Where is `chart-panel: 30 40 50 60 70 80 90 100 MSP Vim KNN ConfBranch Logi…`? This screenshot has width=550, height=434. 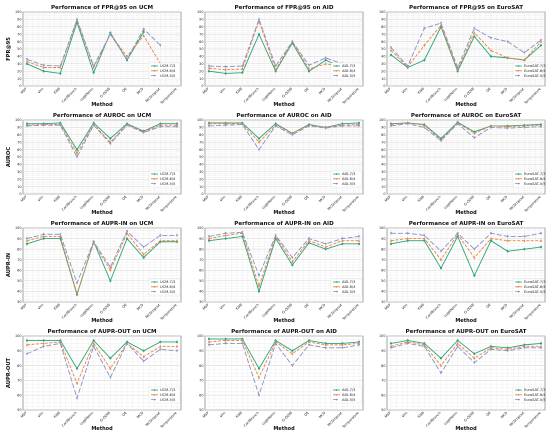 chart-panel: 30 40 50 60 70 80 90 100 MSP Vim KNN ConfBranch Logi… is located at coordinates (94, 272).